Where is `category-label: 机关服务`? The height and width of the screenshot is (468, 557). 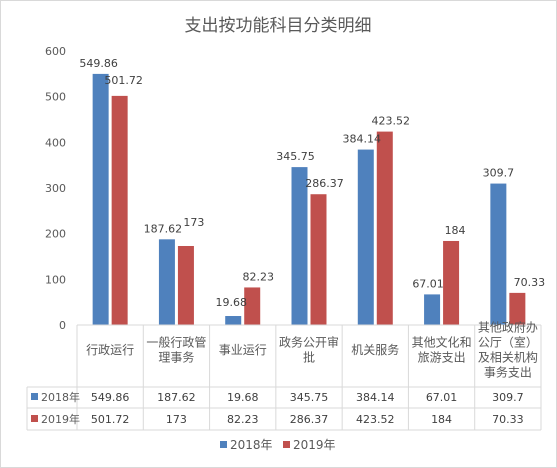 category-label: 机关服务 is located at coordinates (375, 349).